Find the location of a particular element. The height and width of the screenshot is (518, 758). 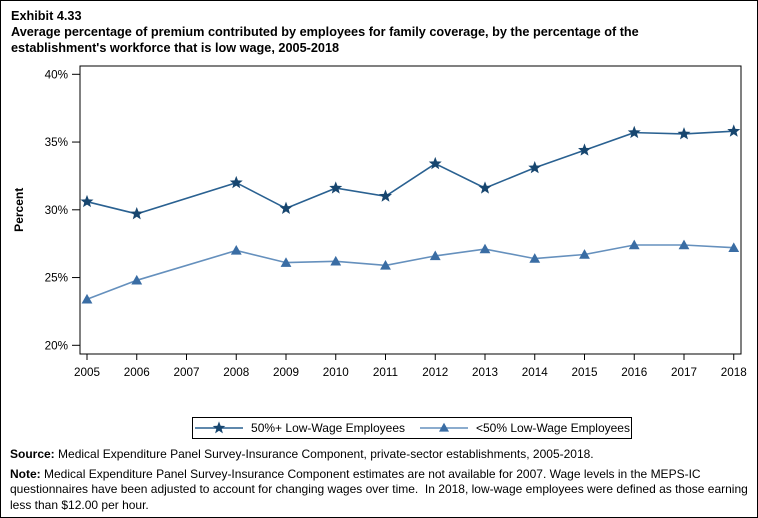

x-tick-label: 2007 is located at coordinates (186, 372).